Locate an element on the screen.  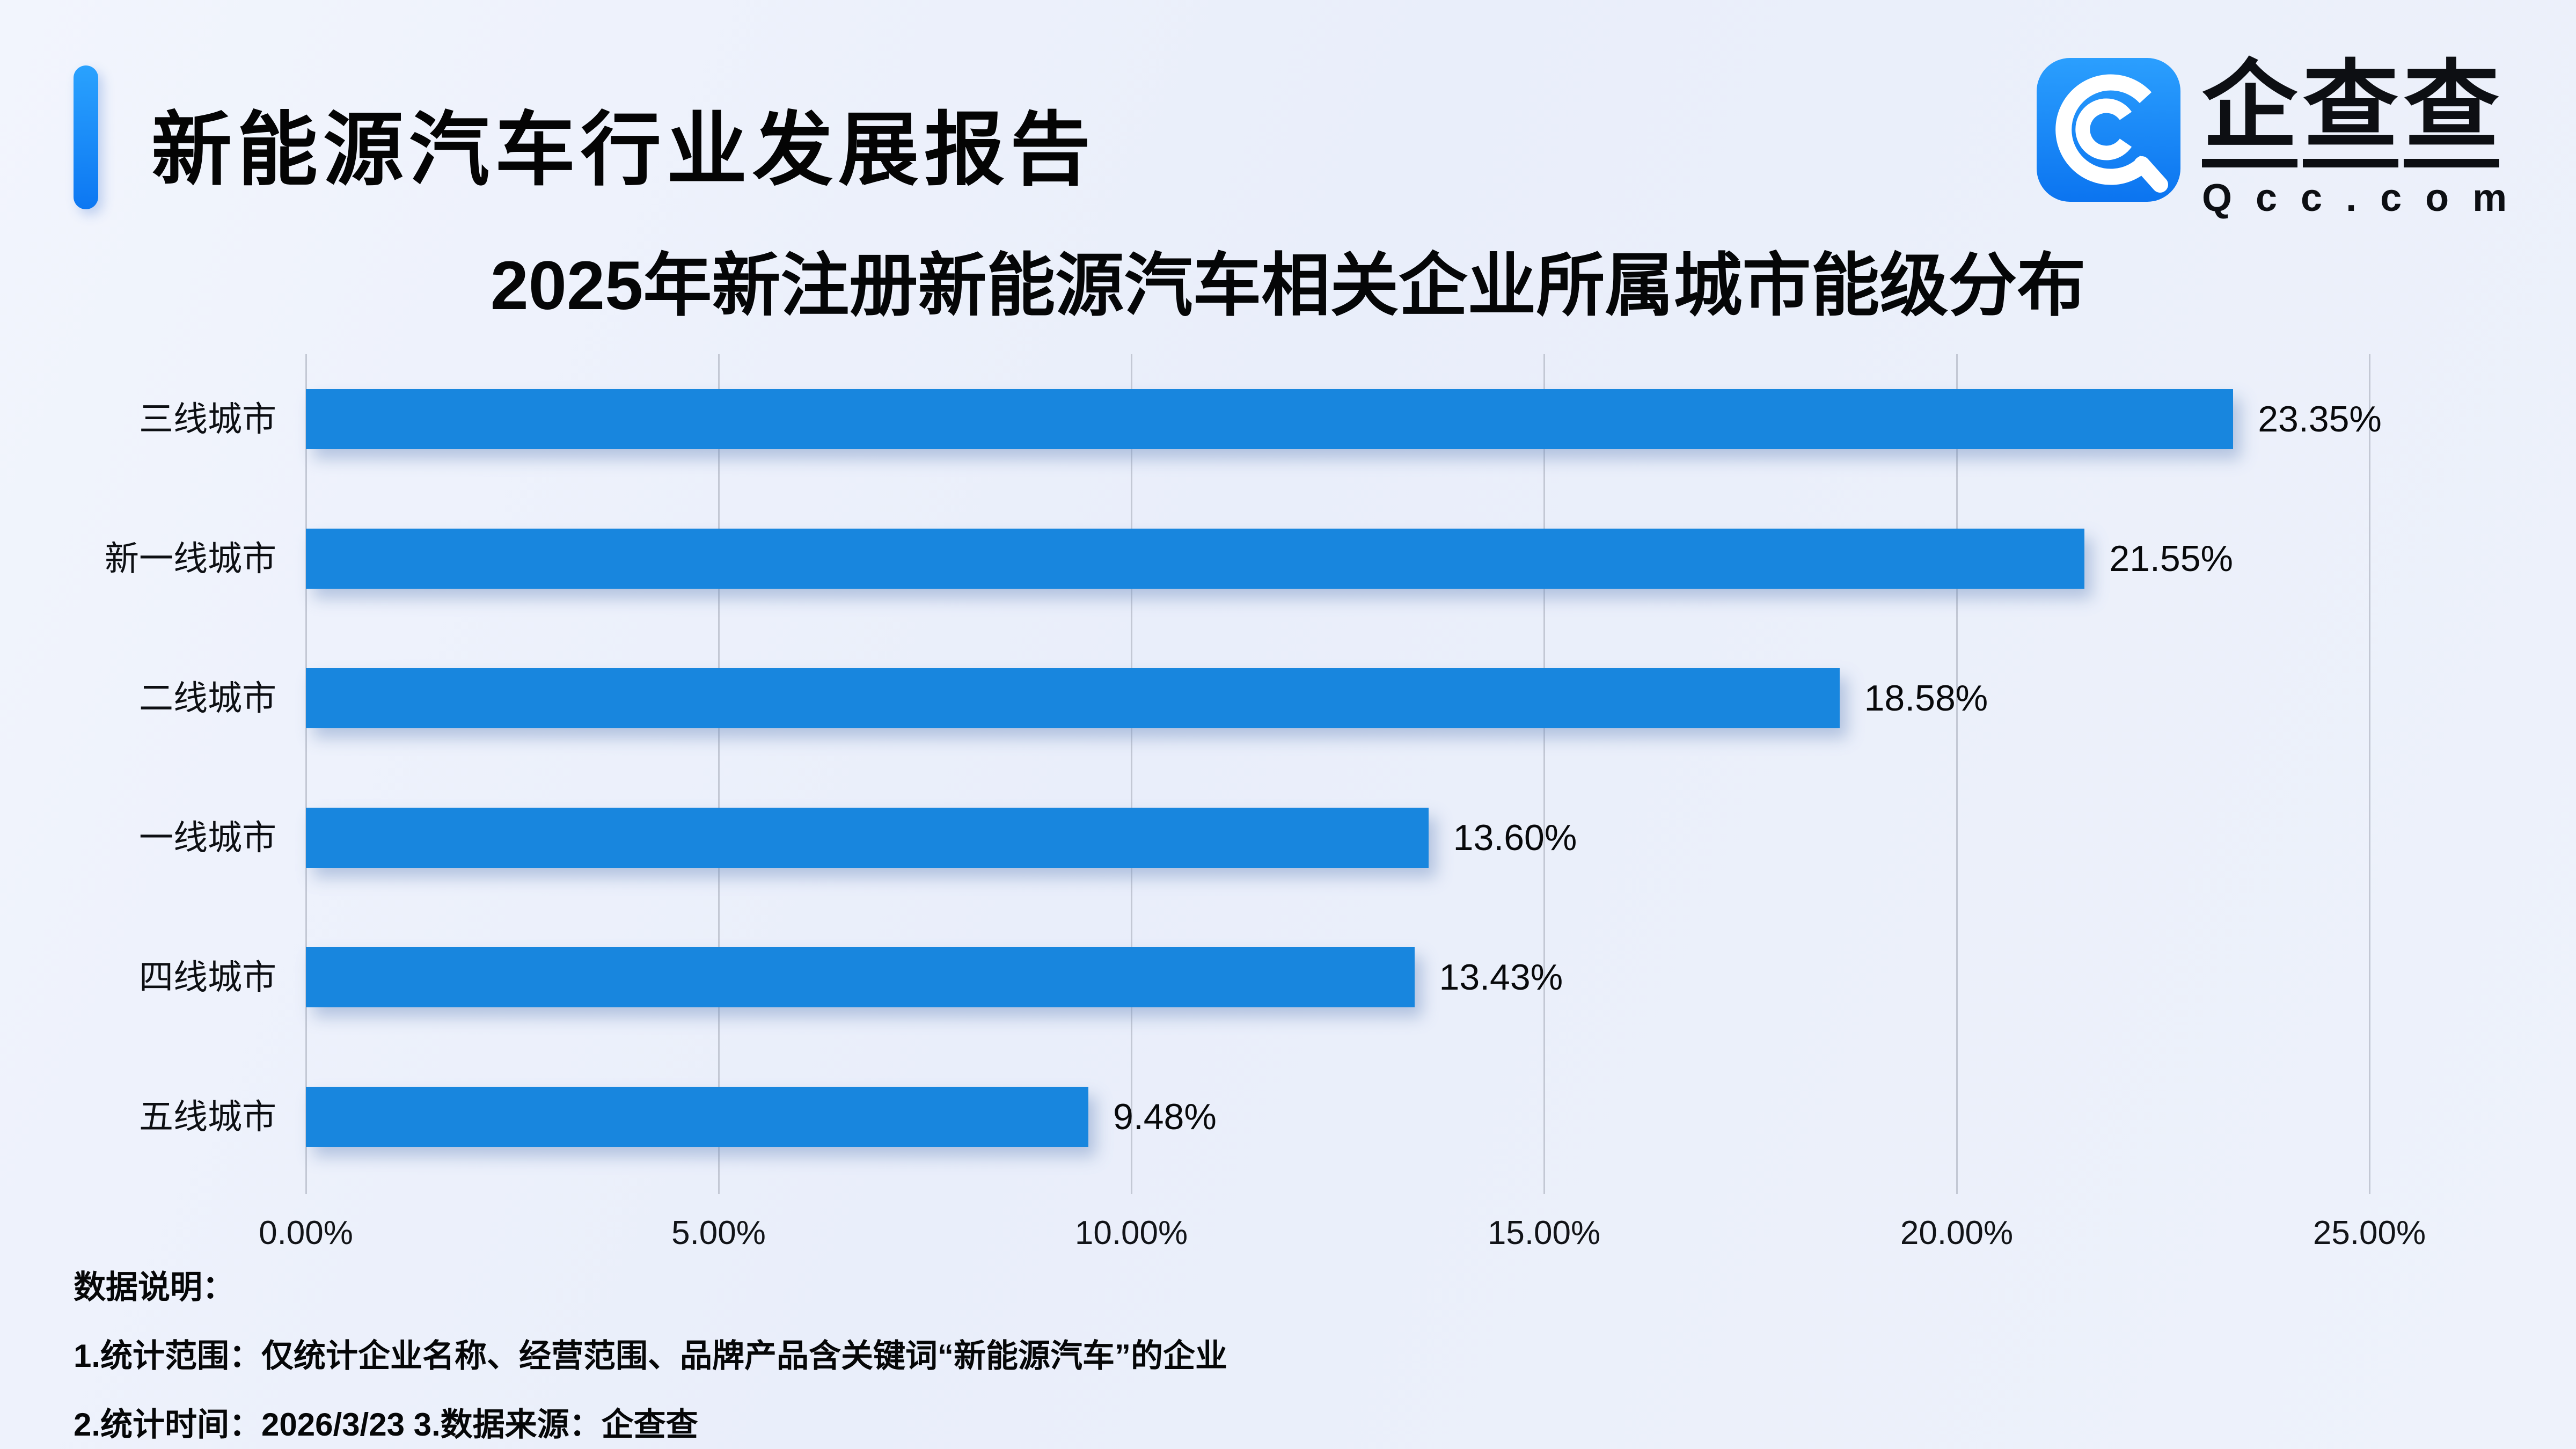
qcc-logo-text: 企查查 Qcc.com is located at coordinates (2366, 139).